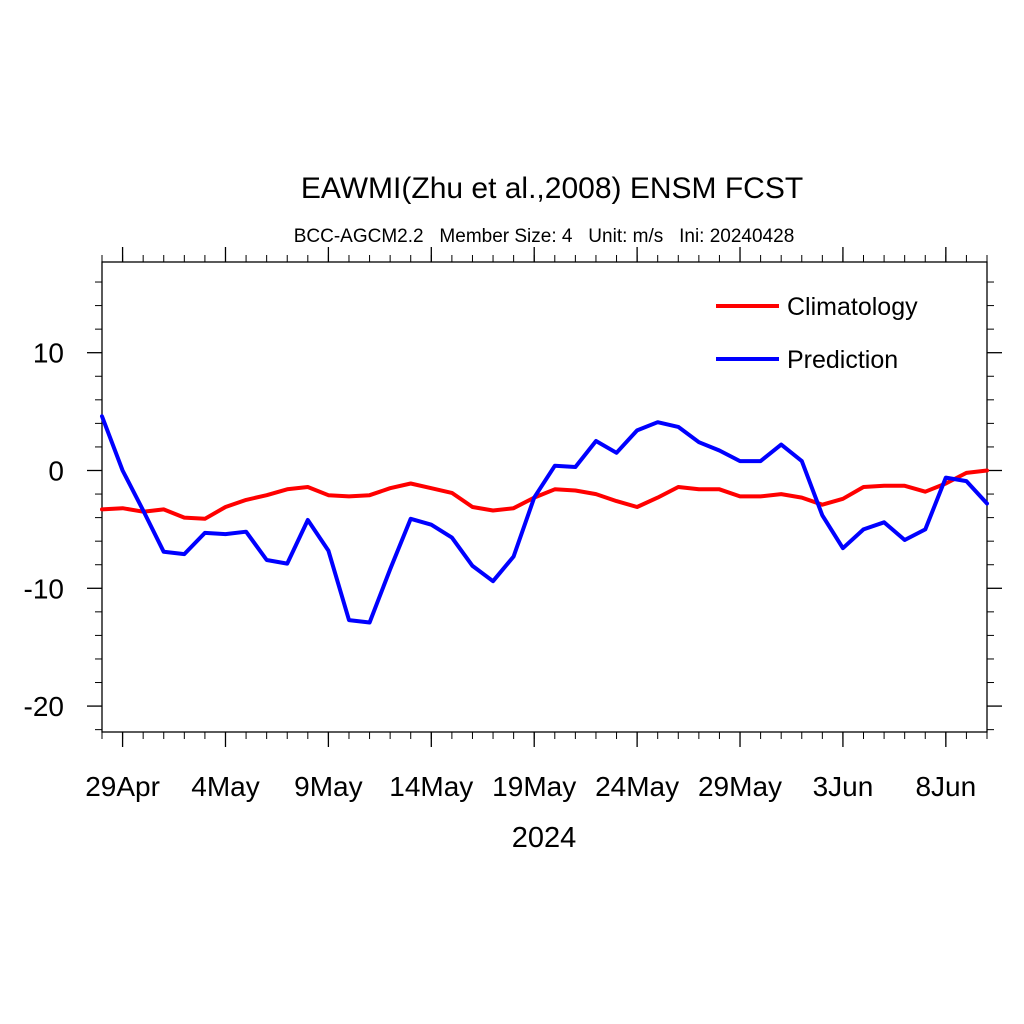 The image size is (1024, 1024). I want to click on y-tick-label: 0, so click(56, 470).